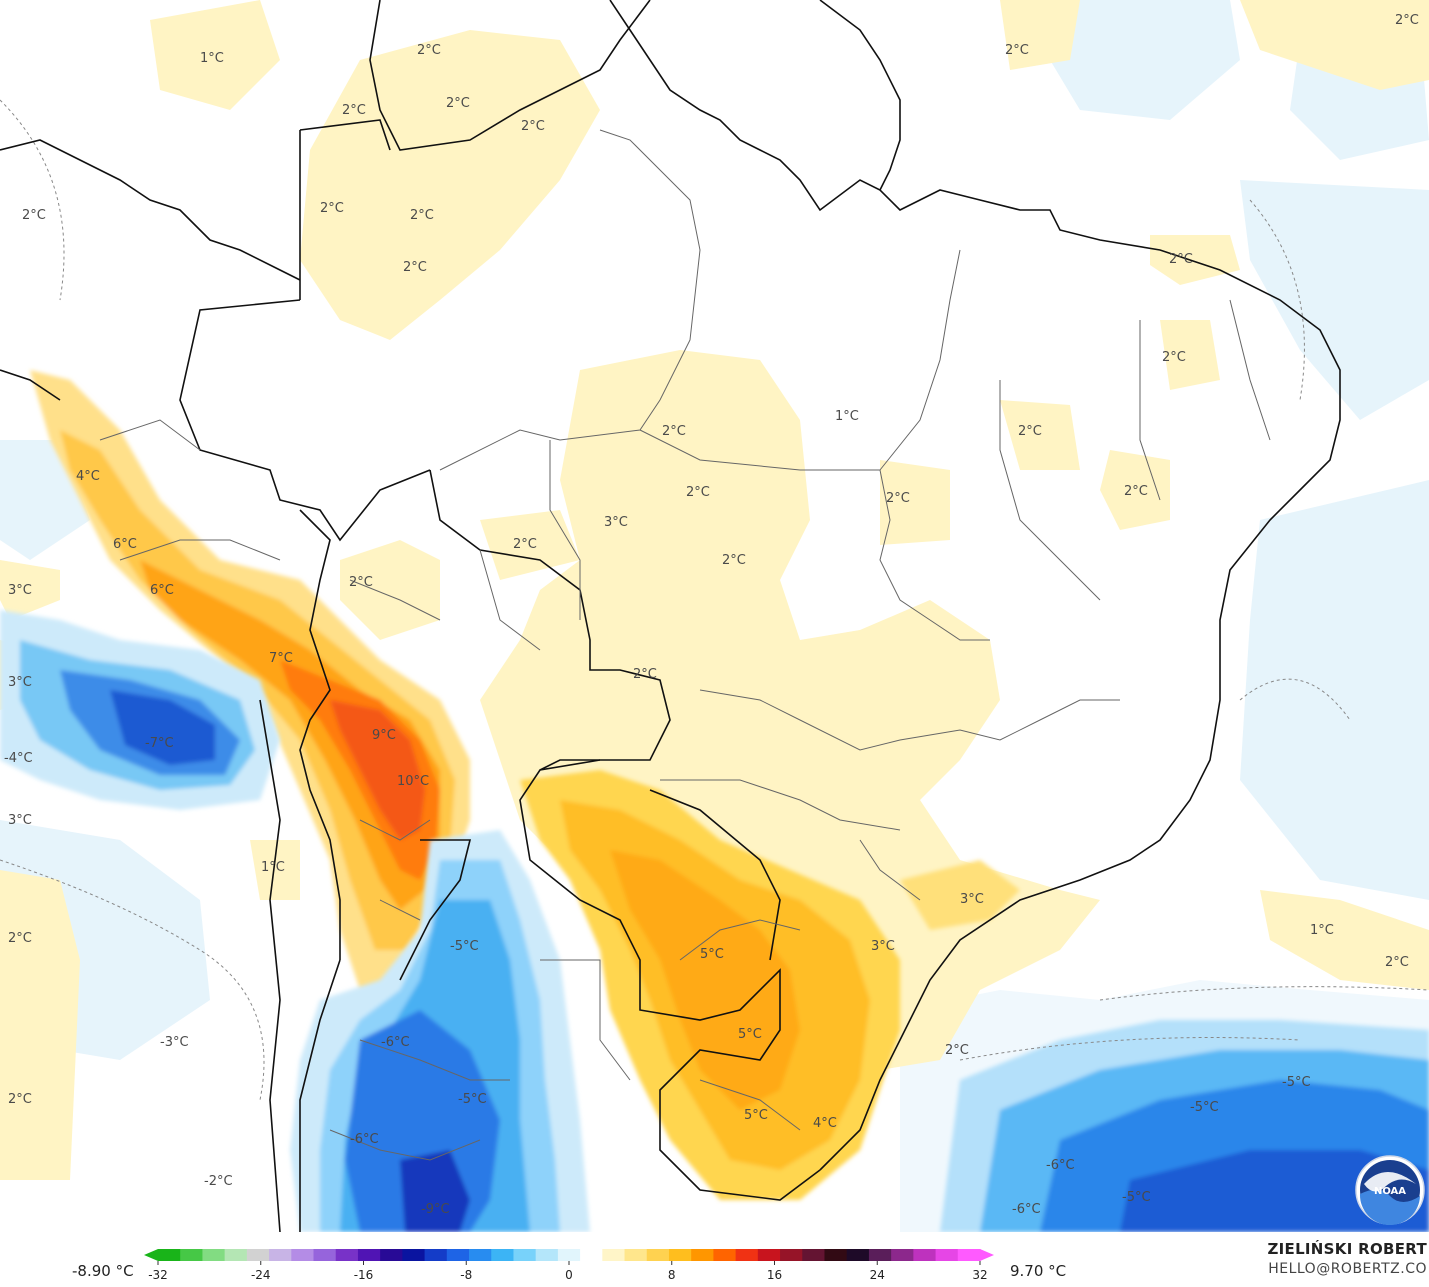 The width and height of the screenshot is (1429, 1287). Describe the element at coordinates (770, 985) in the screenshot. I see `southern-brazil-warm-anomaly` at that location.